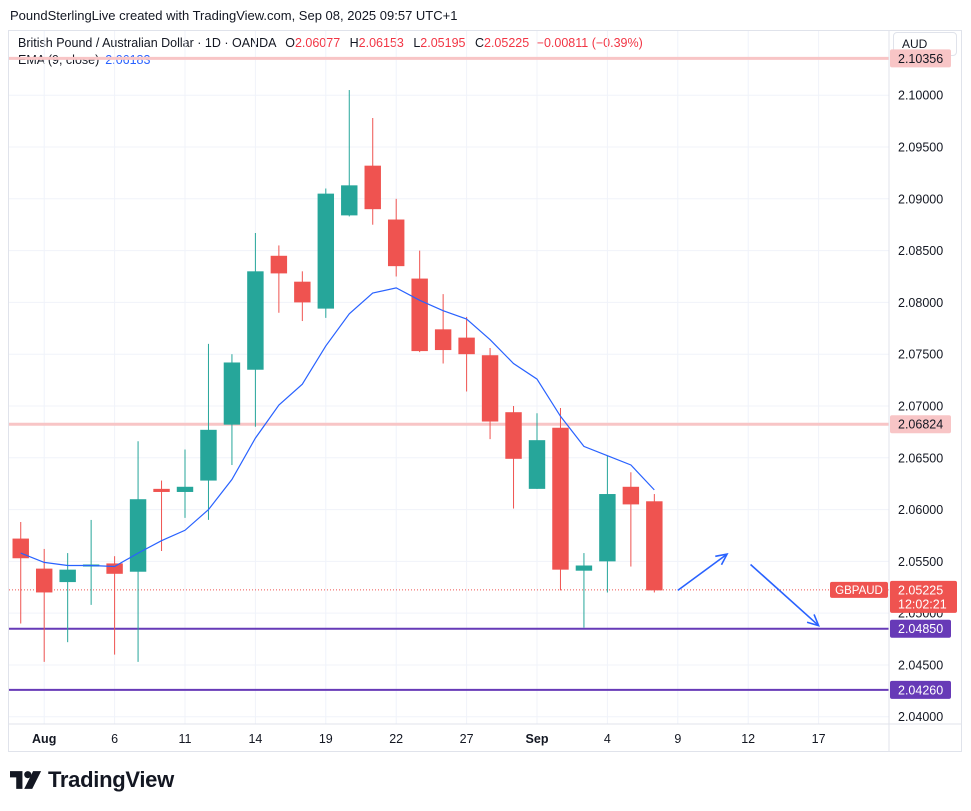 The image size is (971, 811). Describe the element at coordinates (128, 60) in the screenshot. I see `ema-value: 2.06183` at that location.